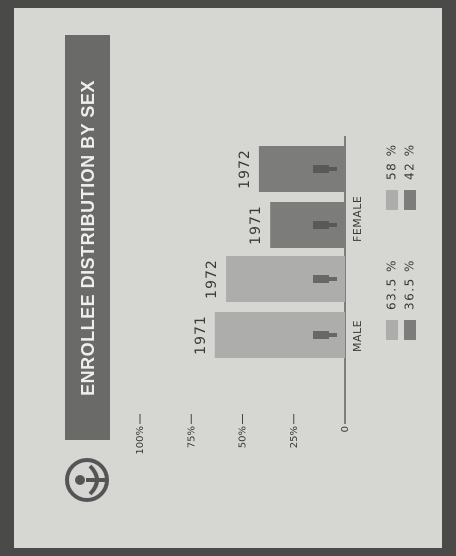  What do you see at coordinates (410, 162) in the screenshot?
I see `legend-value: 42 %` at bounding box center [410, 162].